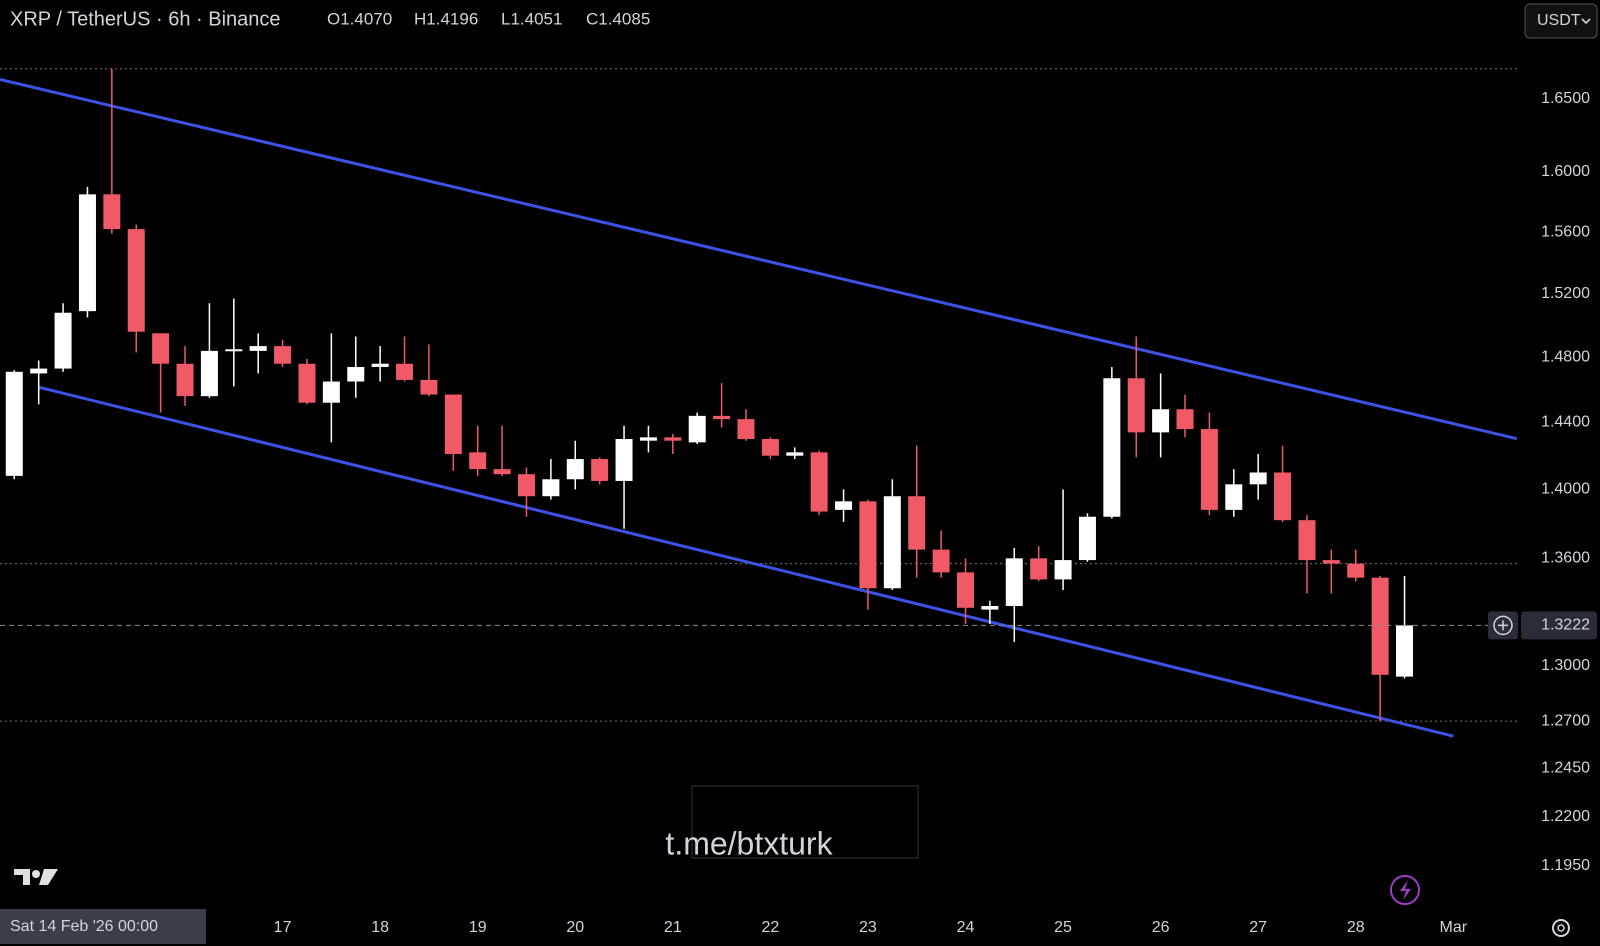  Describe the element at coordinates (145, 19) in the screenshot. I see `chart-title: XRP / TetherUS · 6h · Binance` at that location.